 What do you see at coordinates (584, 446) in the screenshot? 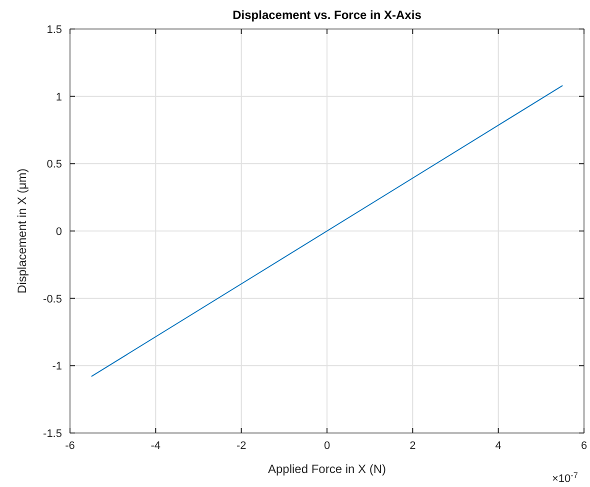
I see `x-tick-label: 6` at bounding box center [584, 446].